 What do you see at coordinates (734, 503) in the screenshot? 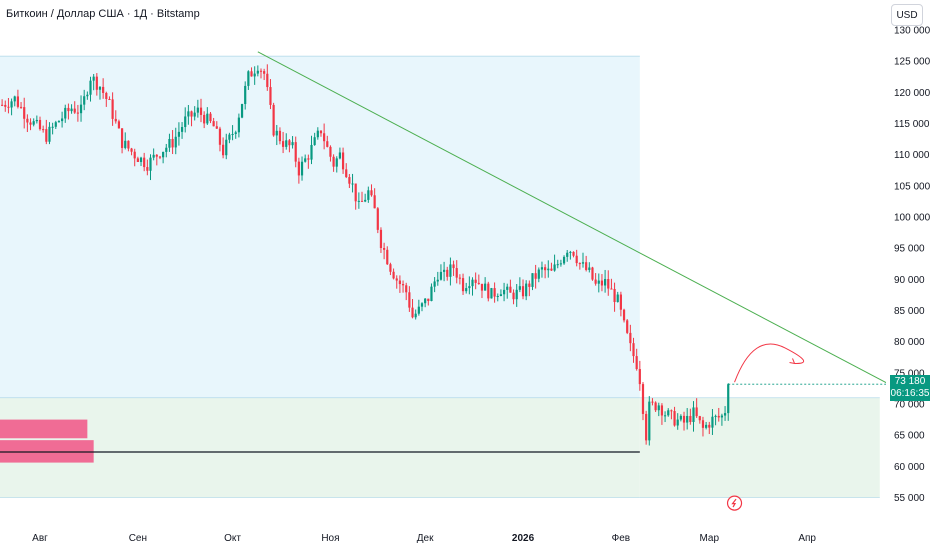
I see `lightning-glyph` at bounding box center [734, 503].